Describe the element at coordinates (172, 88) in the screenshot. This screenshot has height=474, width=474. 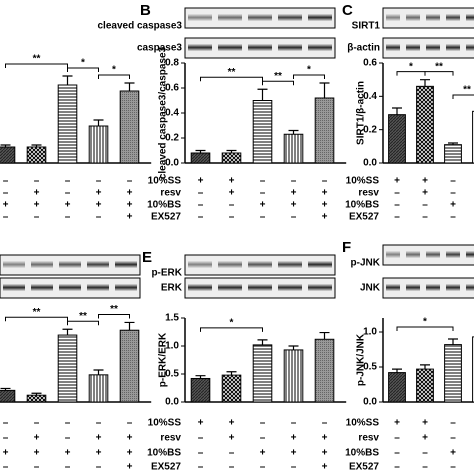
I see `y-tick-label: 0.6` at that location.